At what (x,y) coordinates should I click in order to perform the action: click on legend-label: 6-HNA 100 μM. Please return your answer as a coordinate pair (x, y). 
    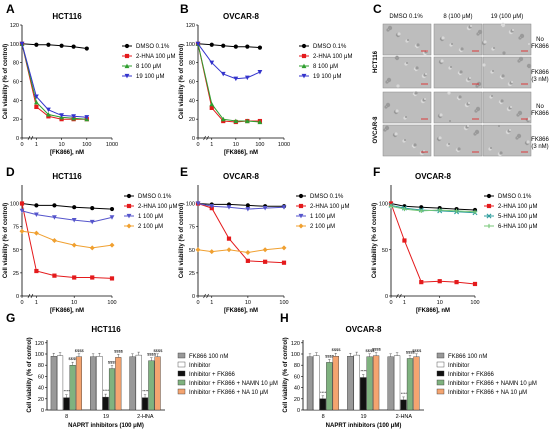
    Looking at the image, I should click on (517, 227).